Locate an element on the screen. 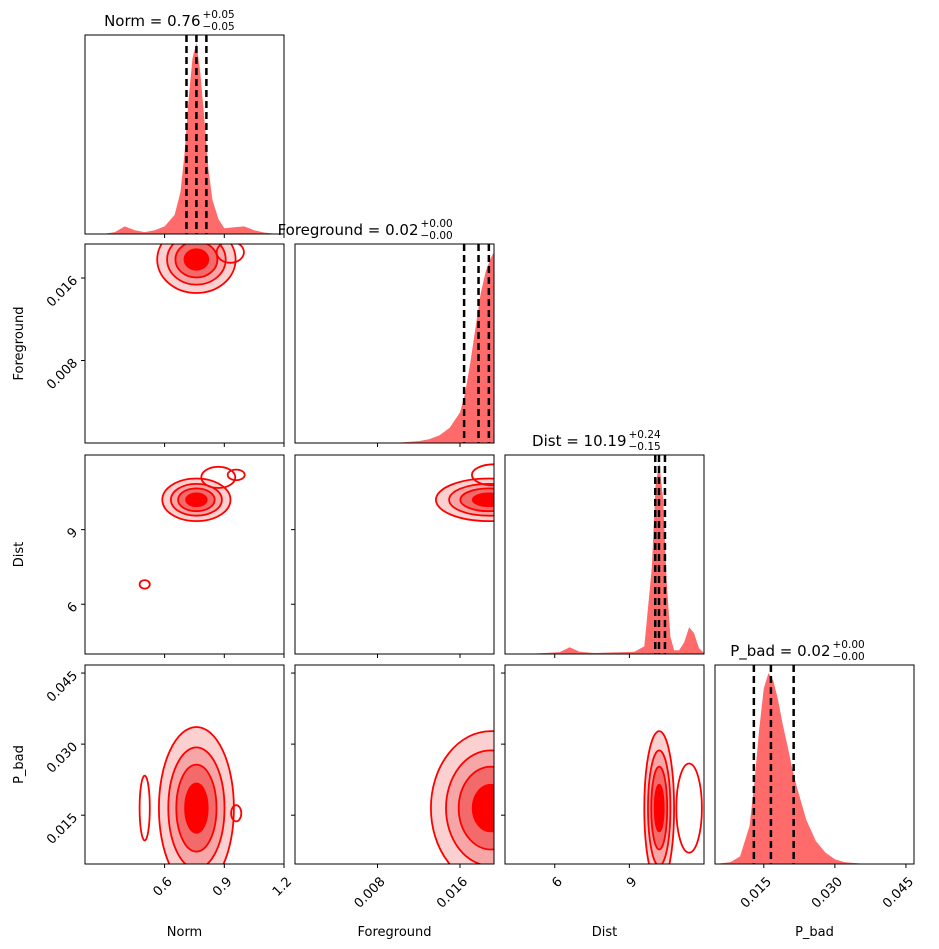 The width and height of the screenshot is (939, 949). title-Dist: Dist = 10.19 +0.24−0.15 is located at coordinates (596, 441).